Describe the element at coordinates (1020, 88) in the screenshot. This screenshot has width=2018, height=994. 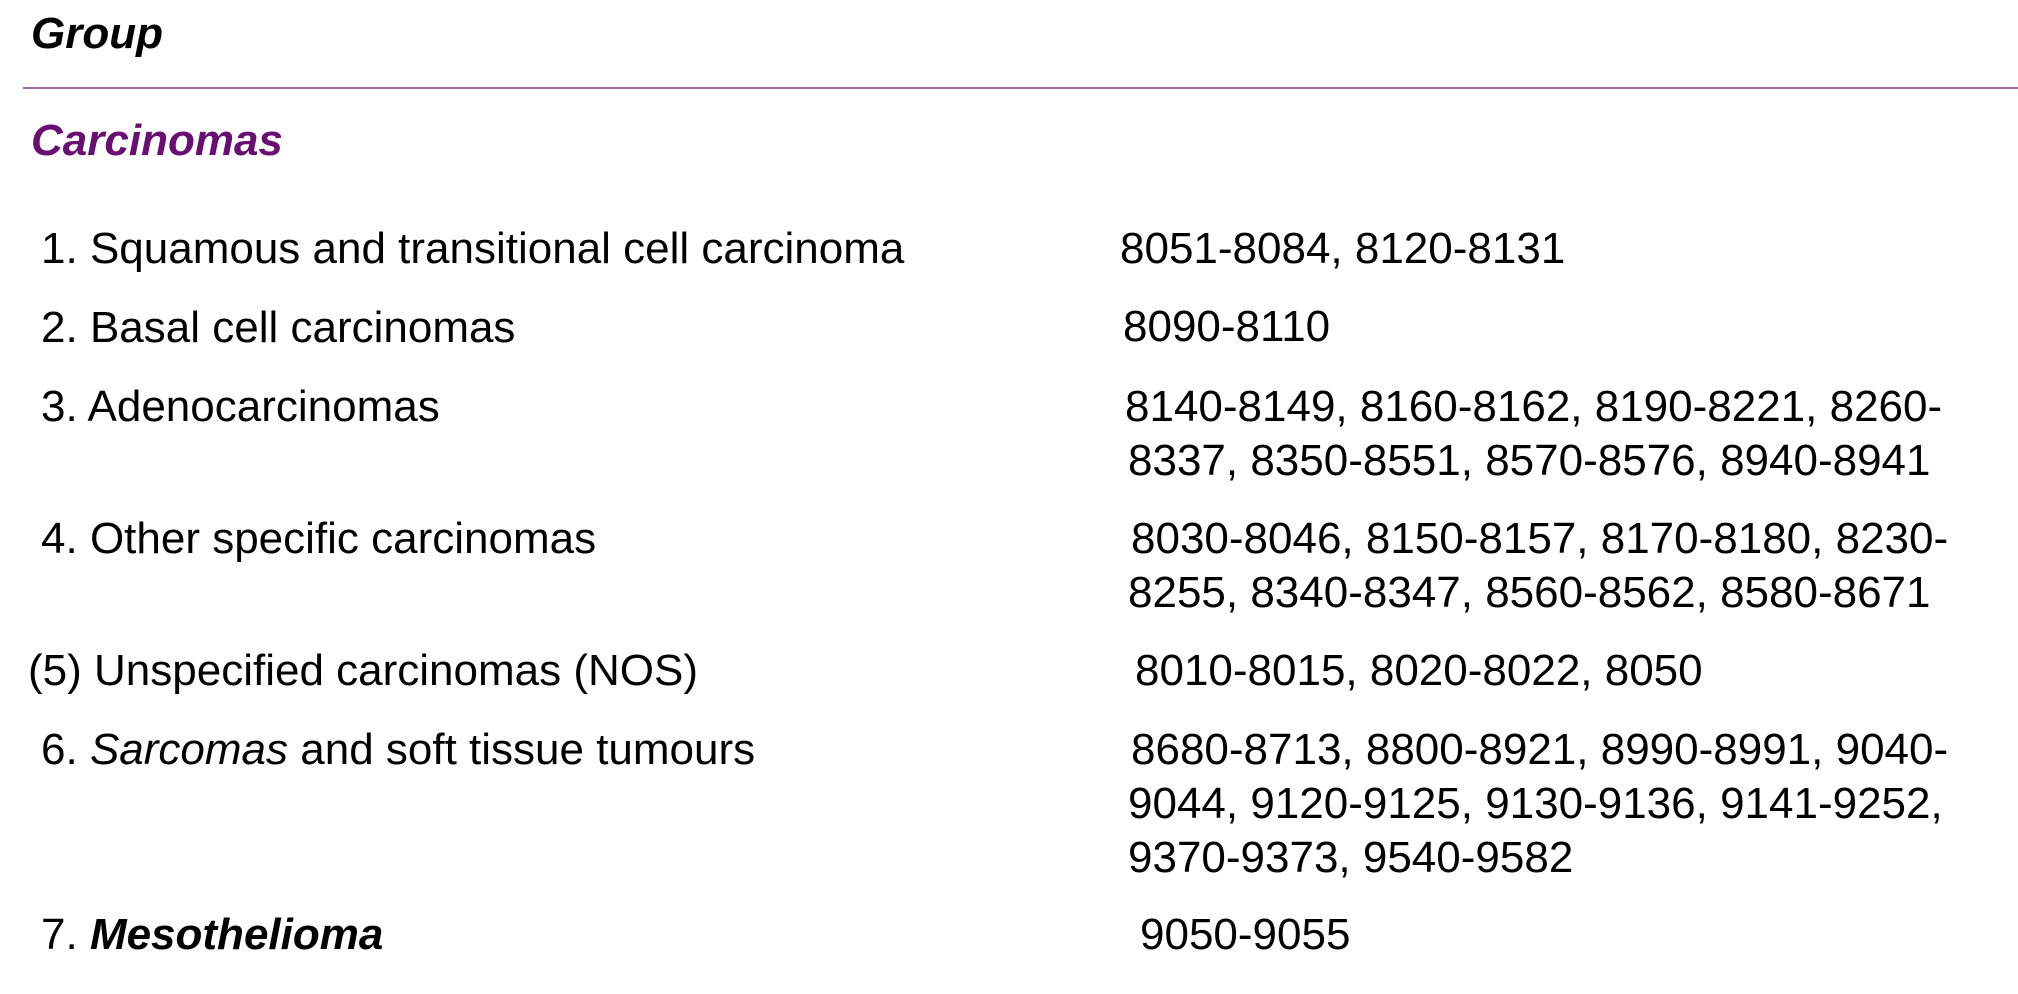
I see `header-divider` at that location.